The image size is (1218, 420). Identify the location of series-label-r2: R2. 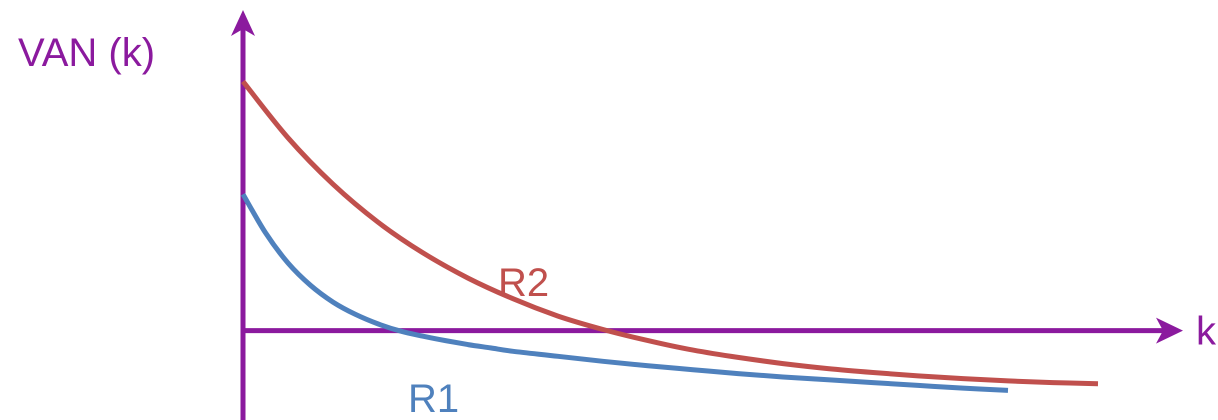
(523, 283).